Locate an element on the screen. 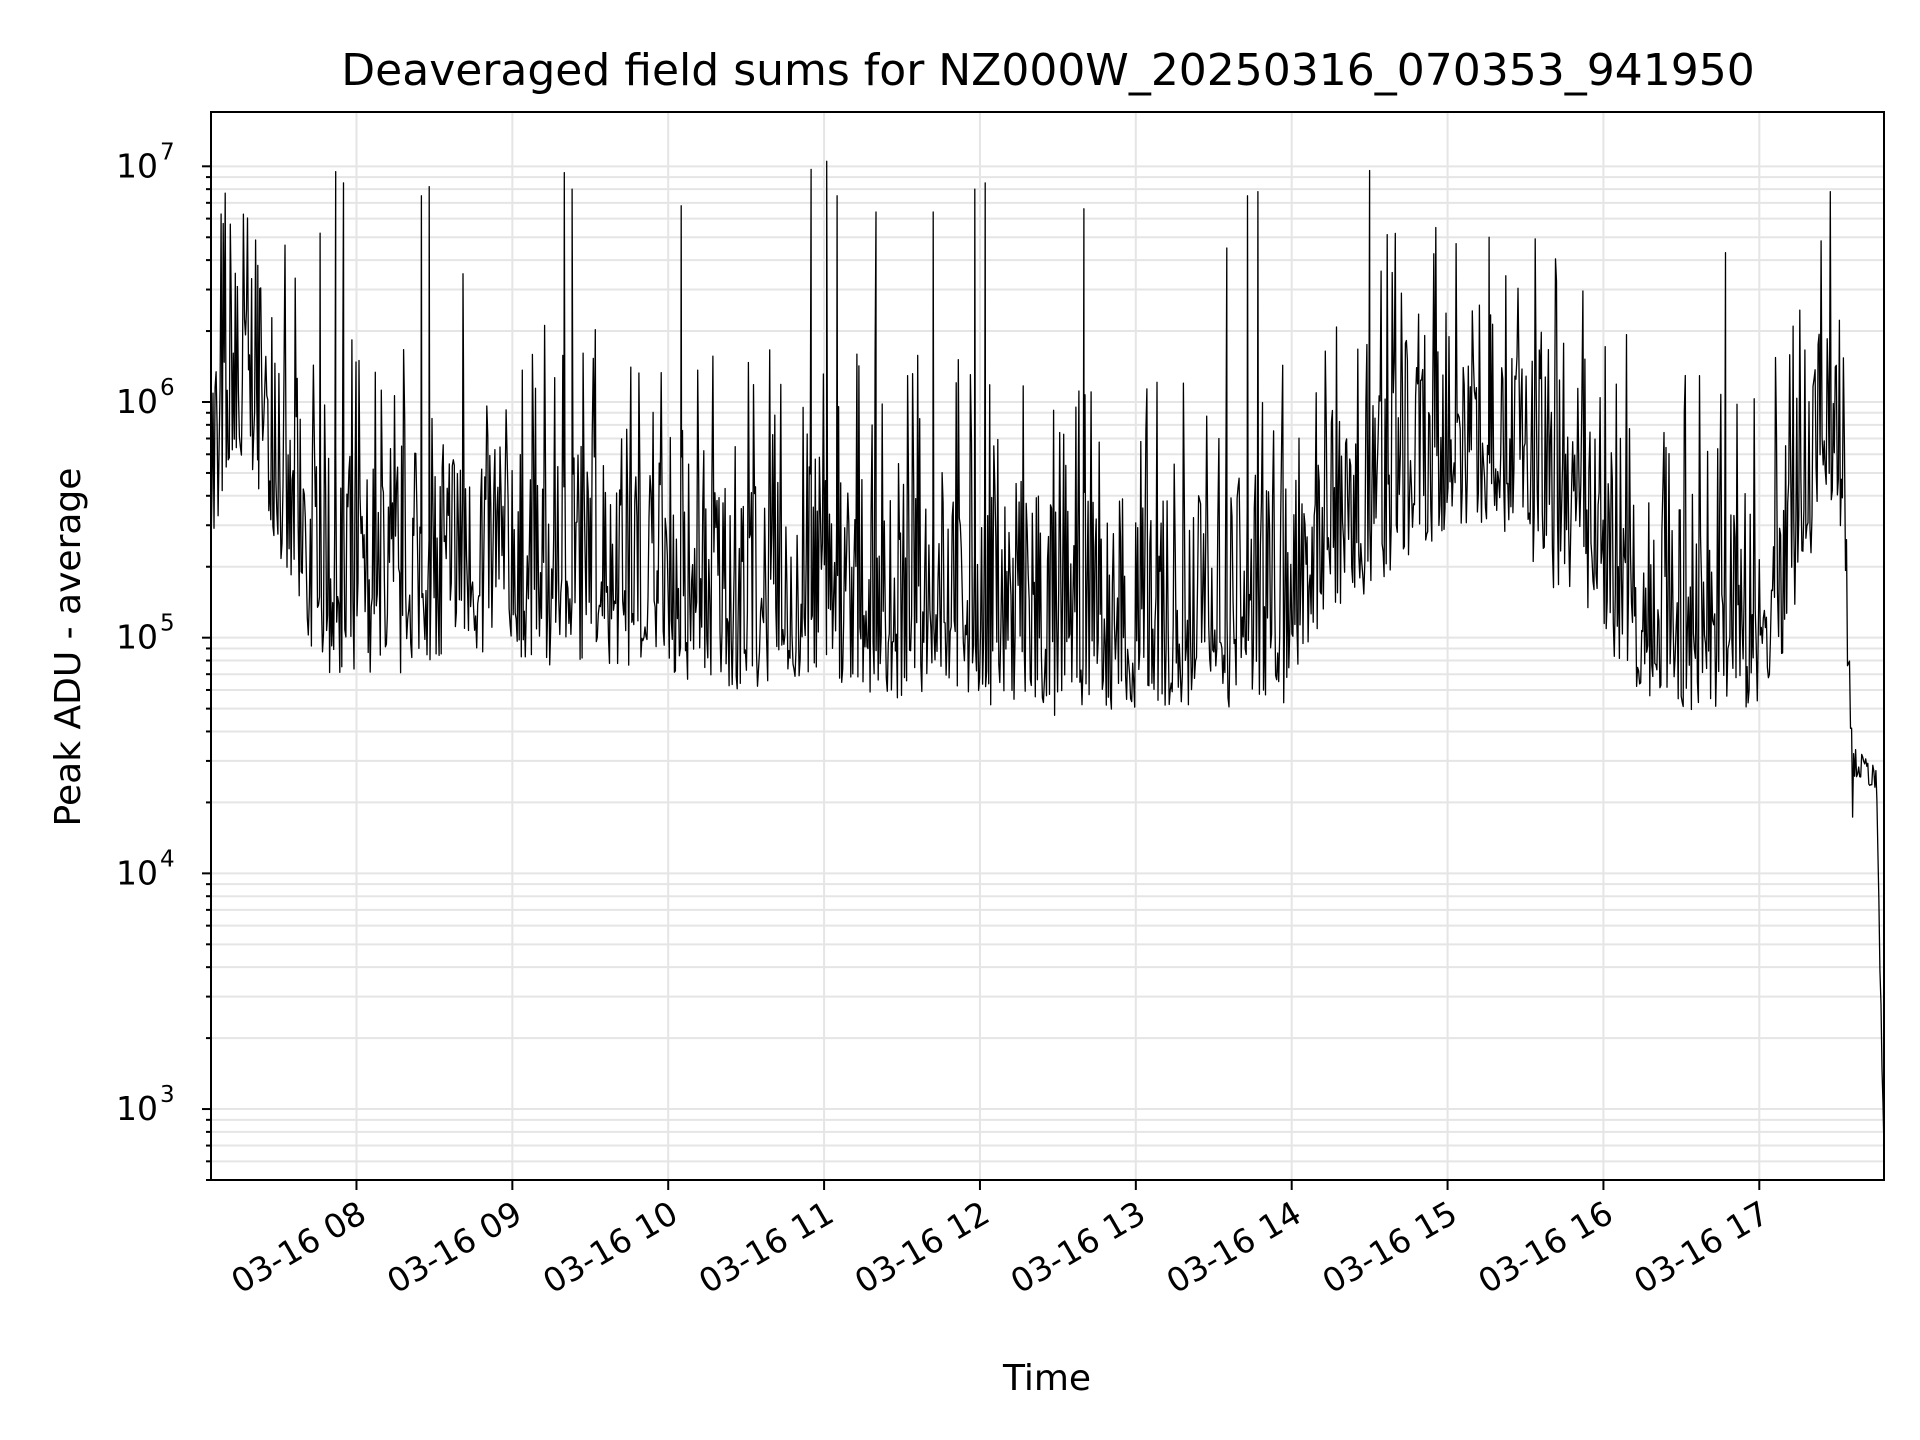 The height and width of the screenshot is (1440, 1920). y-tick-exponent: 4 is located at coordinates (167, 859).